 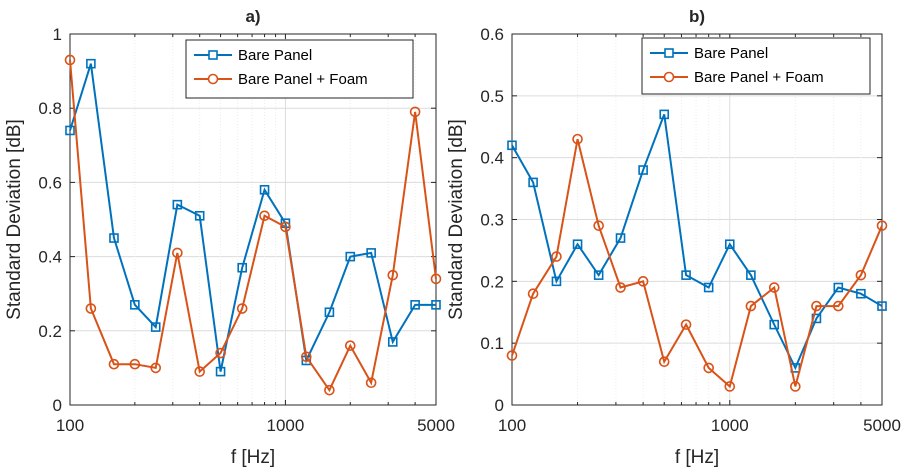 What do you see at coordinates (286, 425) in the screenshot?
I see `x-tick-label: 1000` at bounding box center [286, 425].